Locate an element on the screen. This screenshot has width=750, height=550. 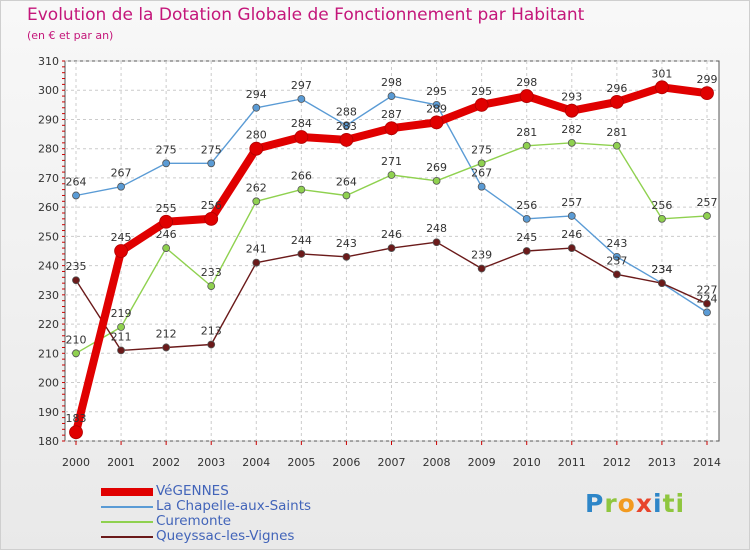
x-tick-label: 2012 is located at coordinates (617, 462).